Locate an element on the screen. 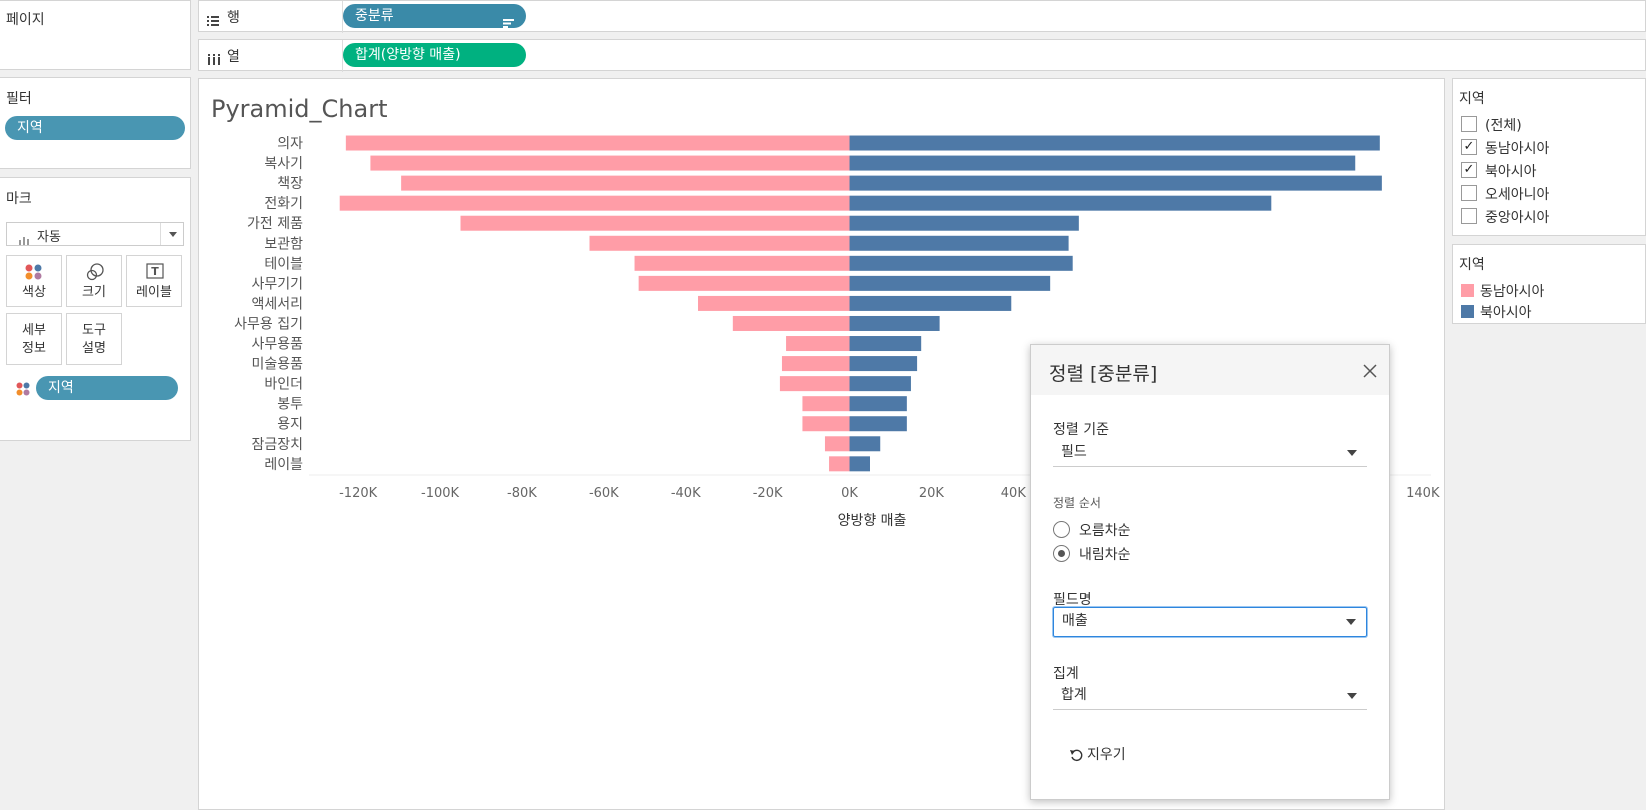  category-label: 미술용품 is located at coordinates (277, 365).